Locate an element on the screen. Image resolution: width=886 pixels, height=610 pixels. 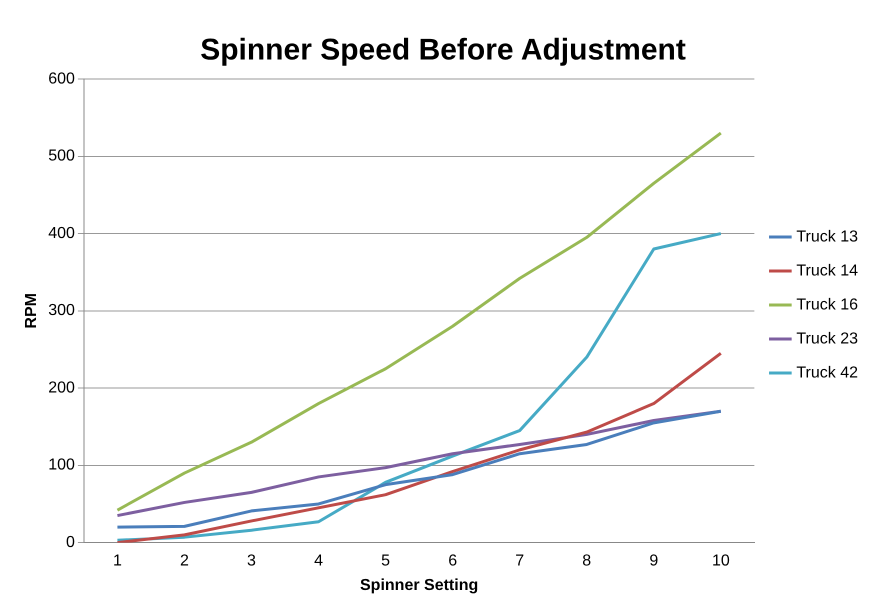
y-tick-label: 500 is located at coordinates (61, 156).